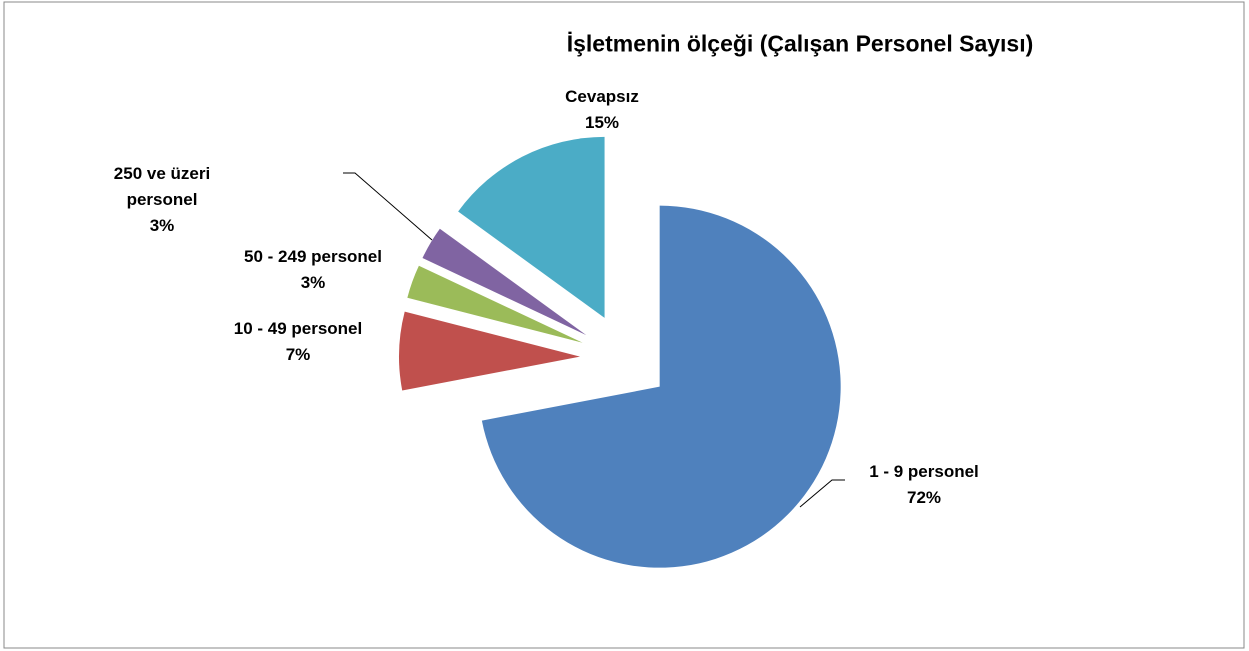 This screenshot has height=651, width=1249. Describe the element at coordinates (162, 186) in the screenshot. I see `category-label: 250 ve üzeri personel` at that location.